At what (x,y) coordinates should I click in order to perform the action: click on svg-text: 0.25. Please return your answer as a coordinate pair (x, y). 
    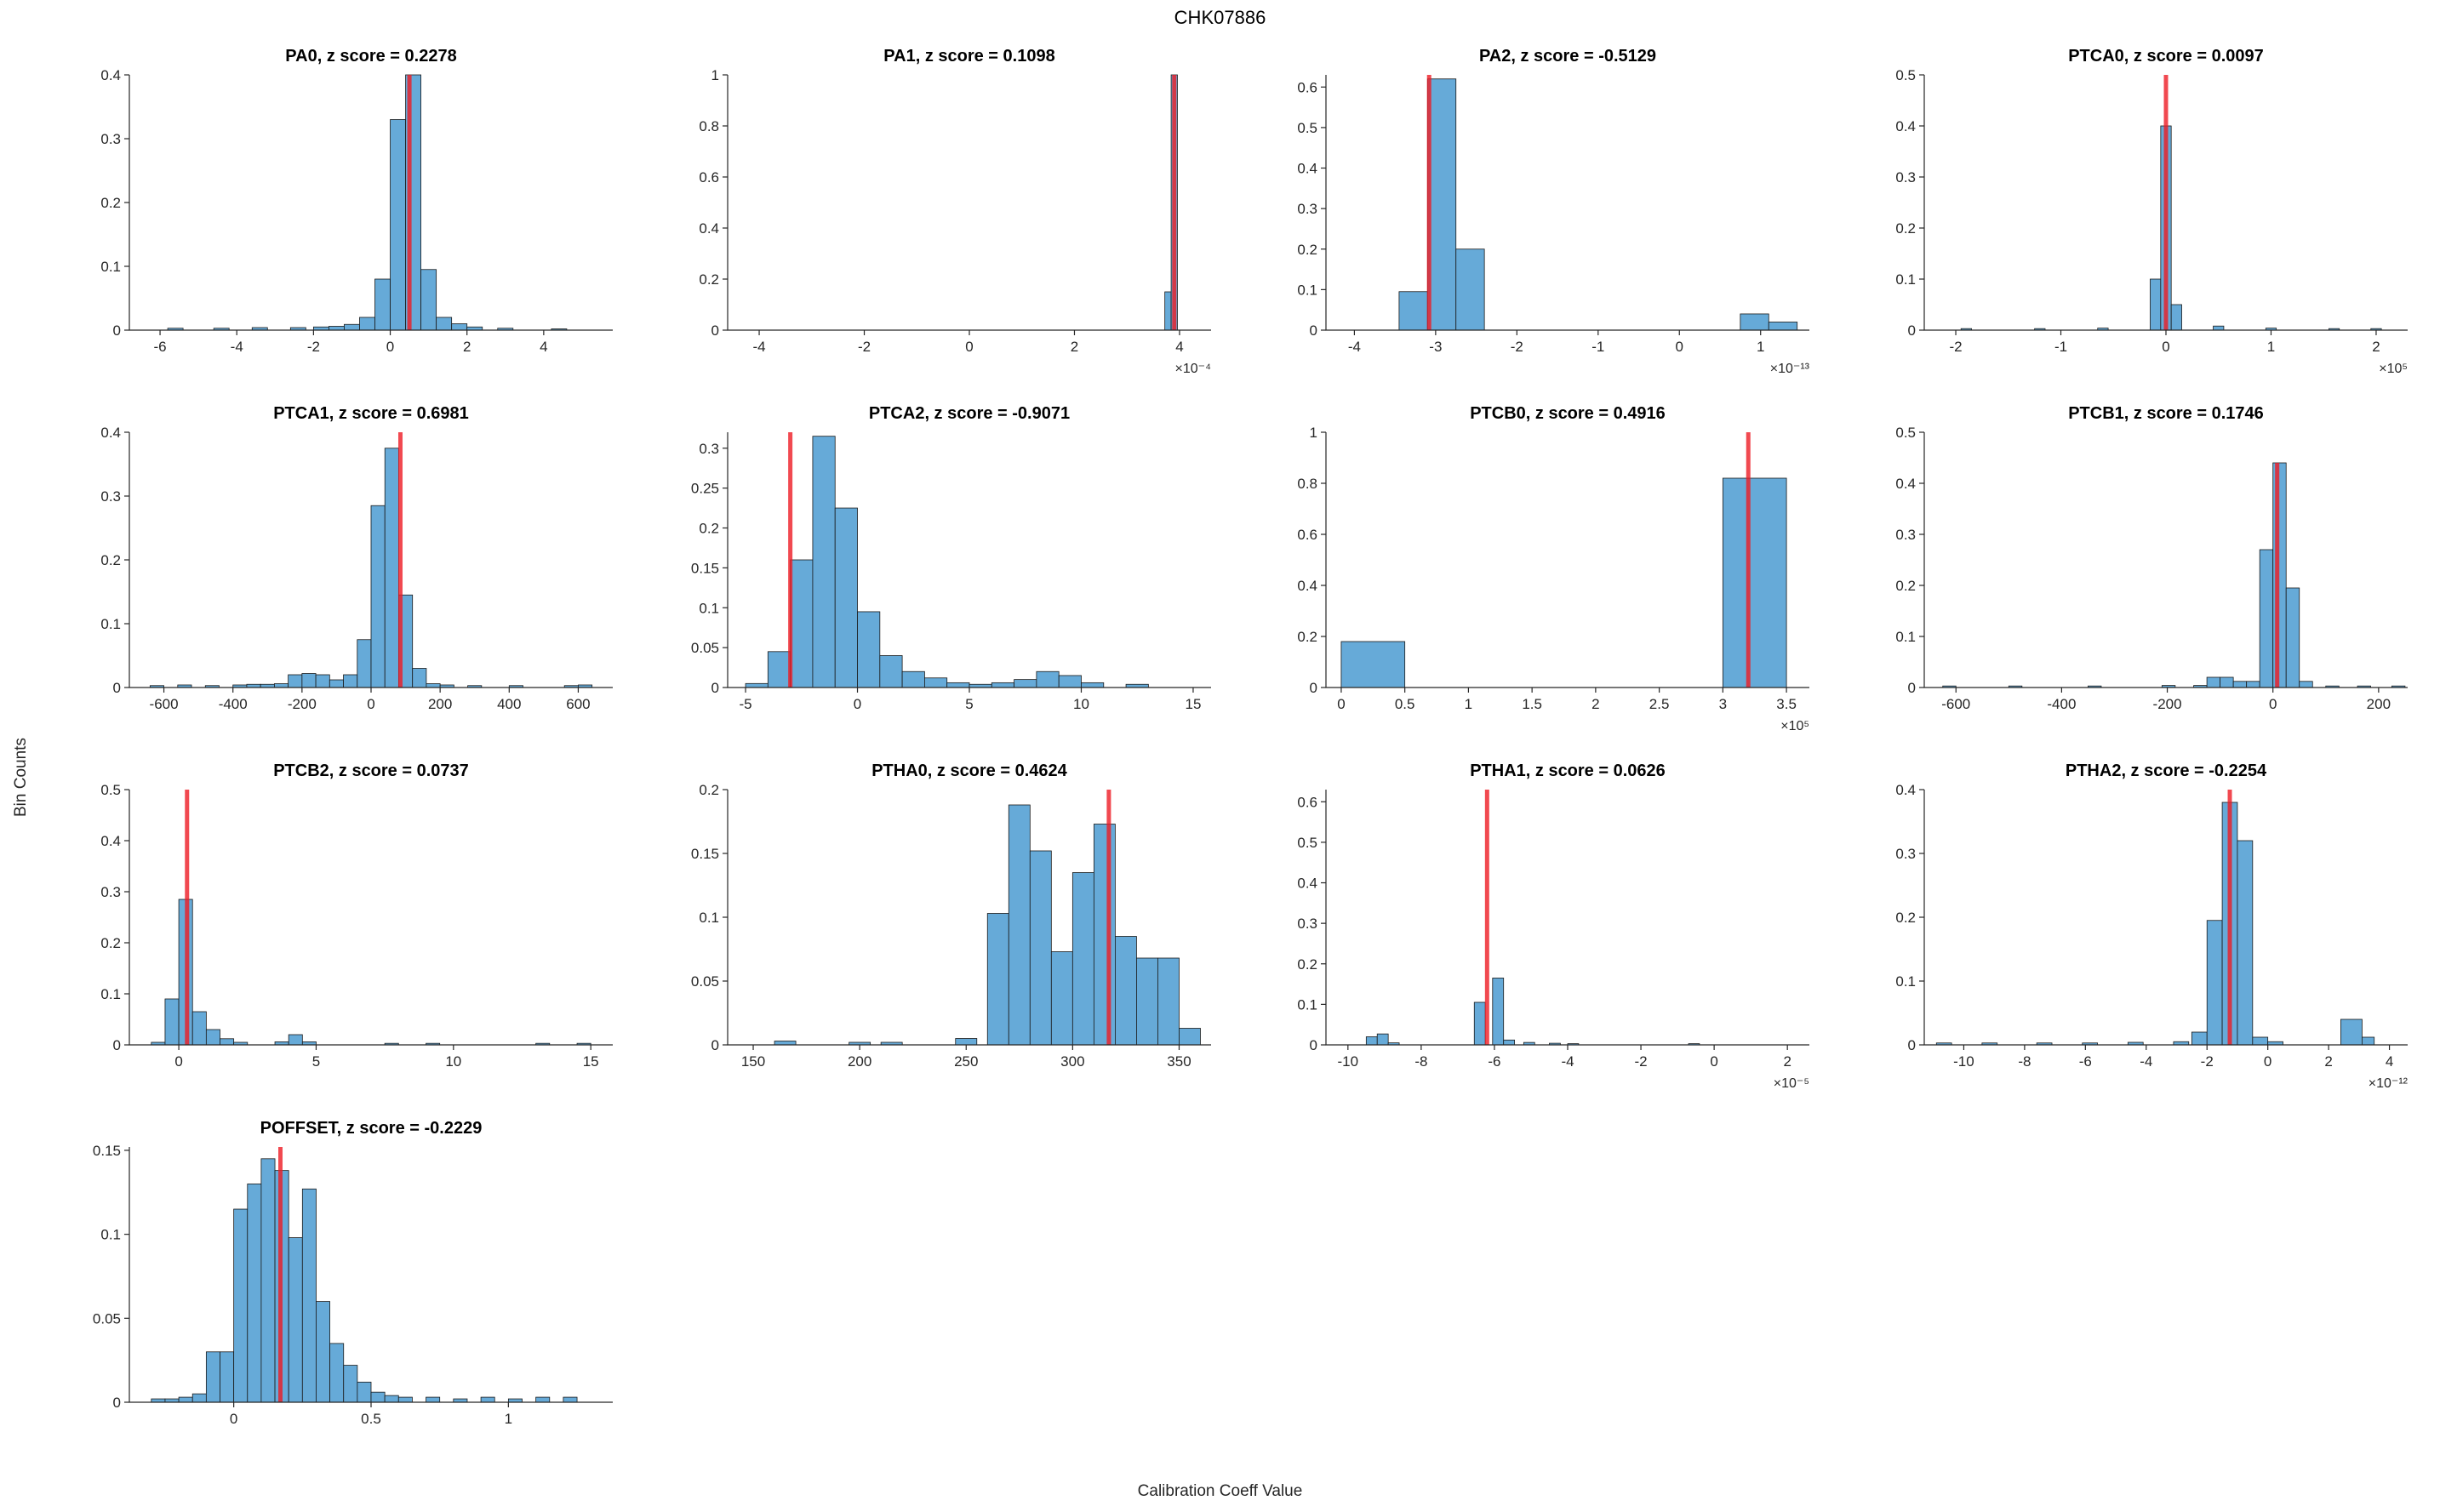
    Looking at the image, I should click on (705, 489).